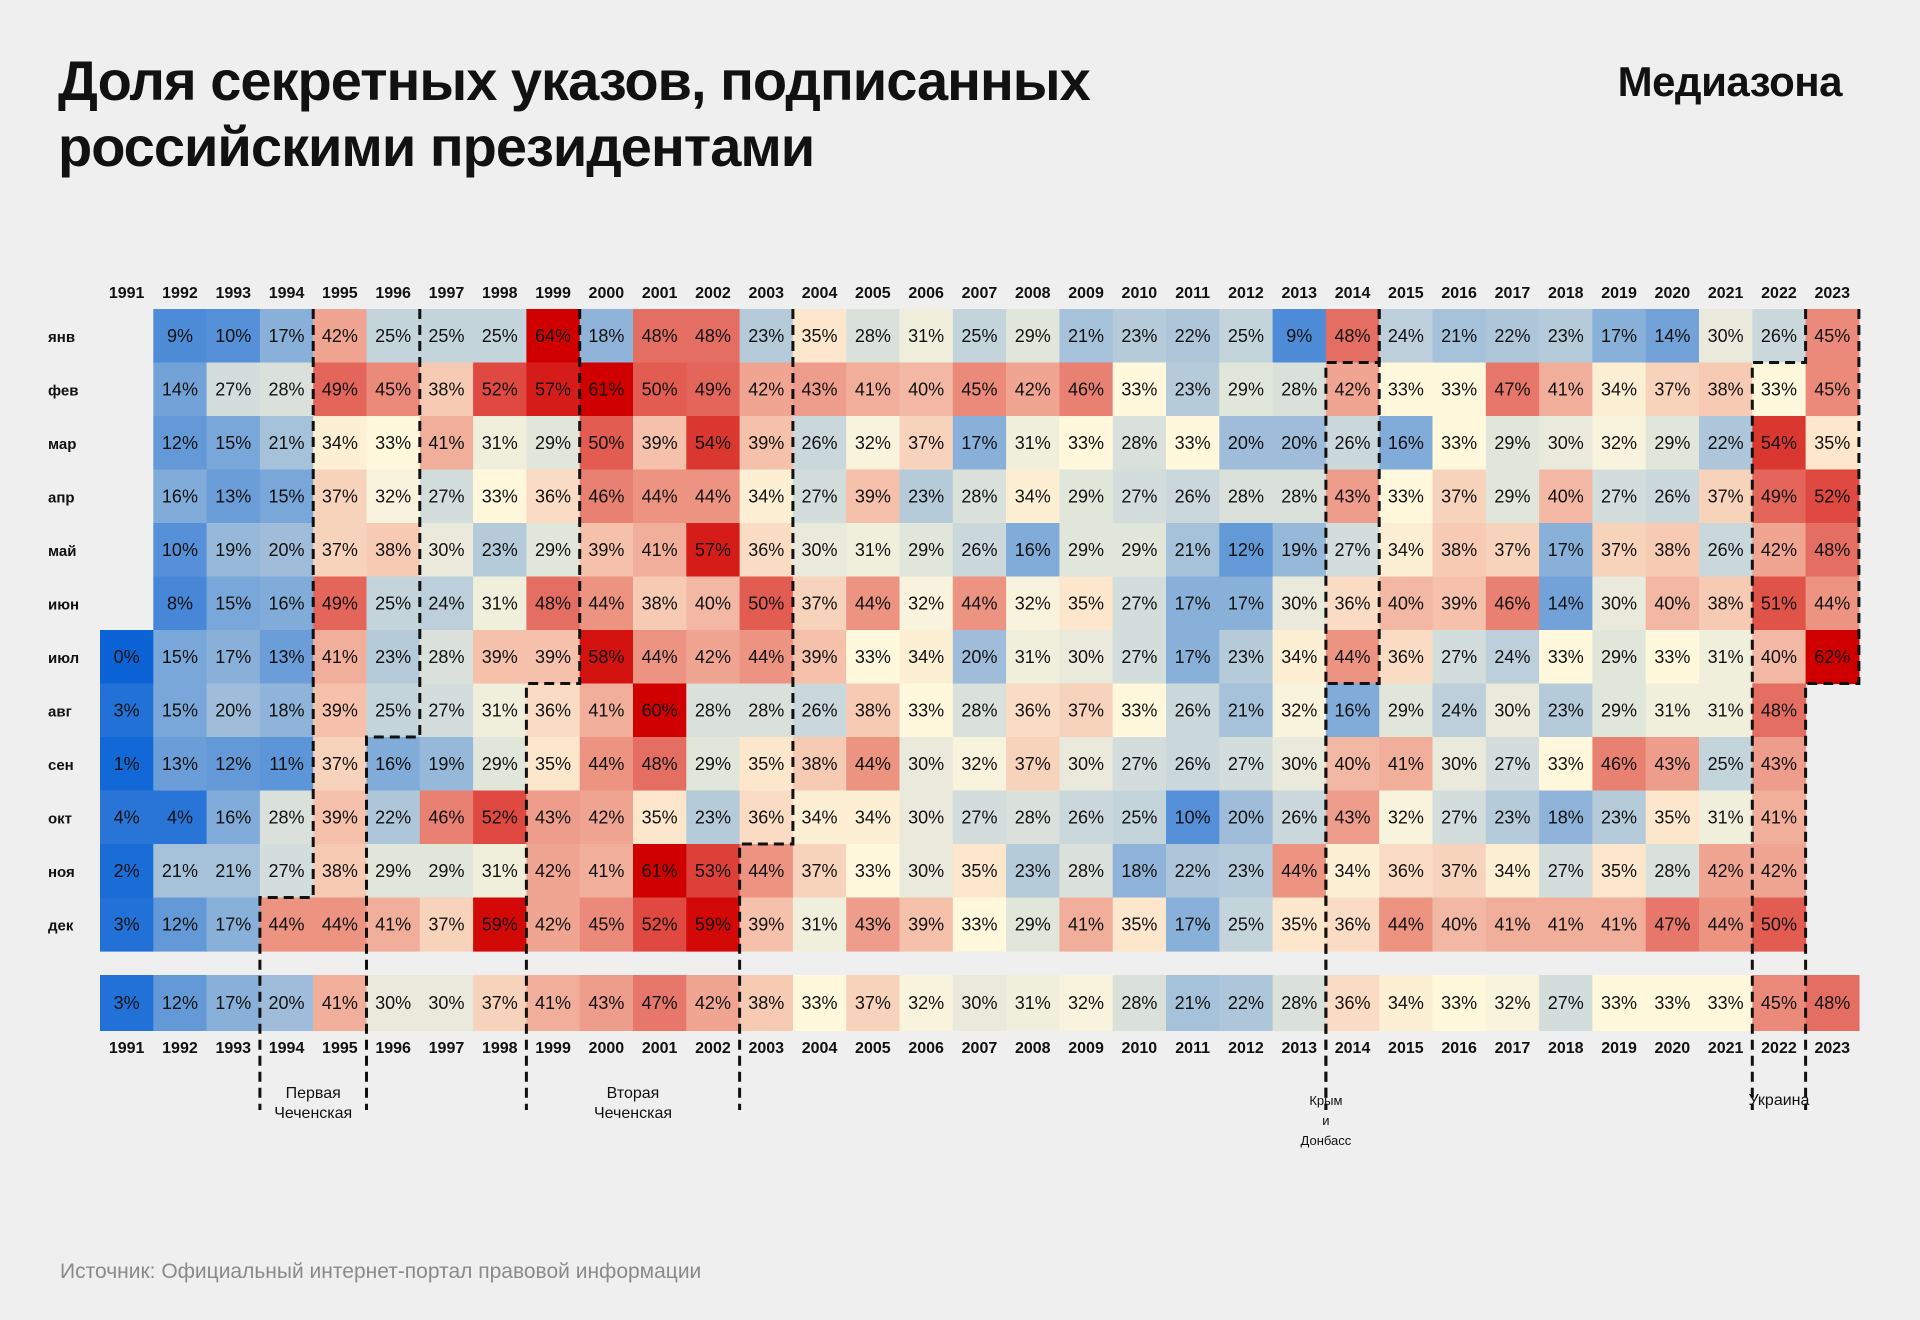 The width and height of the screenshot is (1920, 1320). What do you see at coordinates (287, 1048) in the screenshot?
I see `year-label-bottom: 1994` at bounding box center [287, 1048].